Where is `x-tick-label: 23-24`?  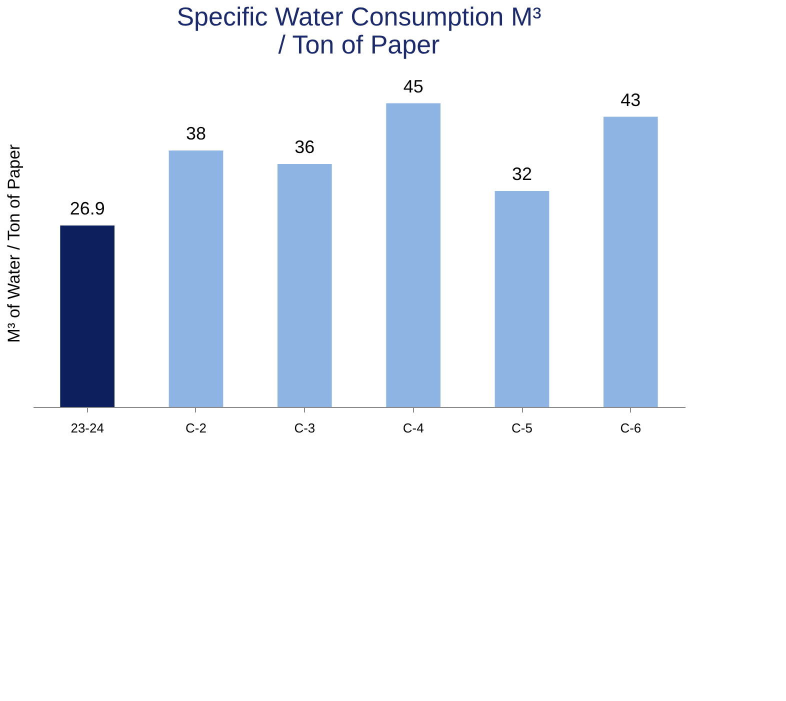
x-tick-label: 23-24 is located at coordinates (87, 428).